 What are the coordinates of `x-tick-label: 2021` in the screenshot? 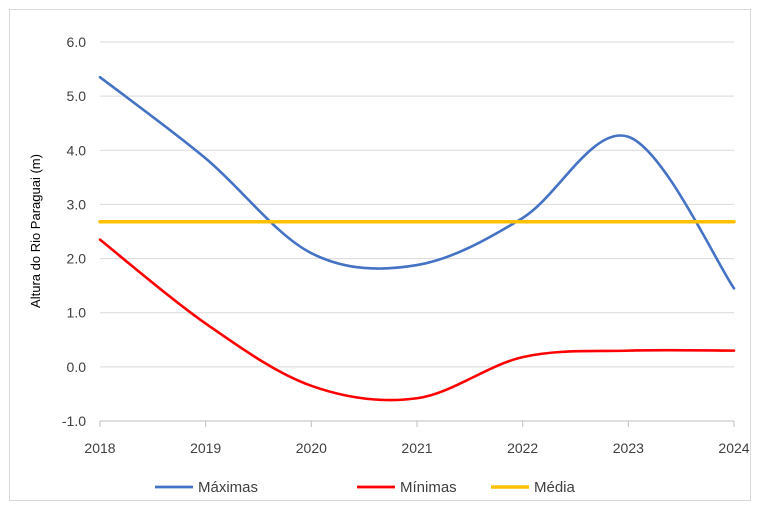 It's located at (416, 448).